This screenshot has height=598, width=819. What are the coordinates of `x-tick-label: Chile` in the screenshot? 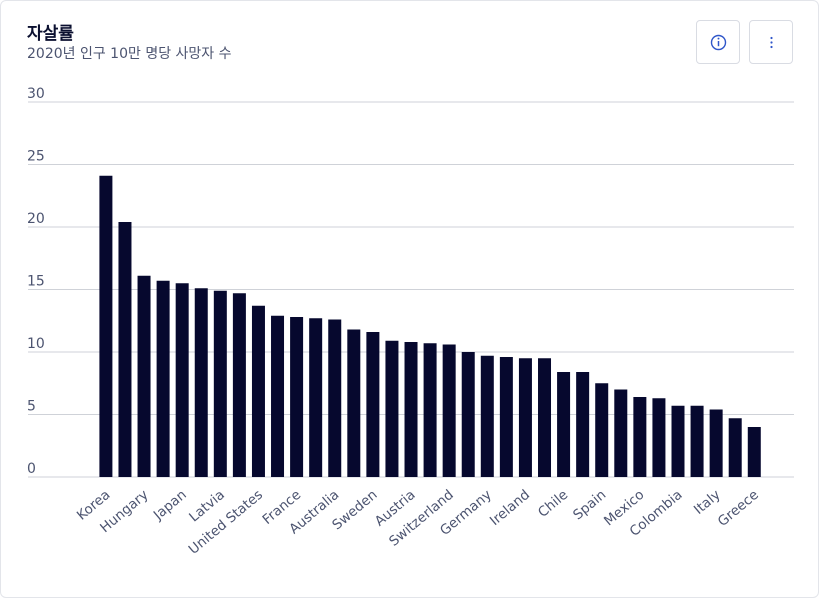 It's located at (553, 504).